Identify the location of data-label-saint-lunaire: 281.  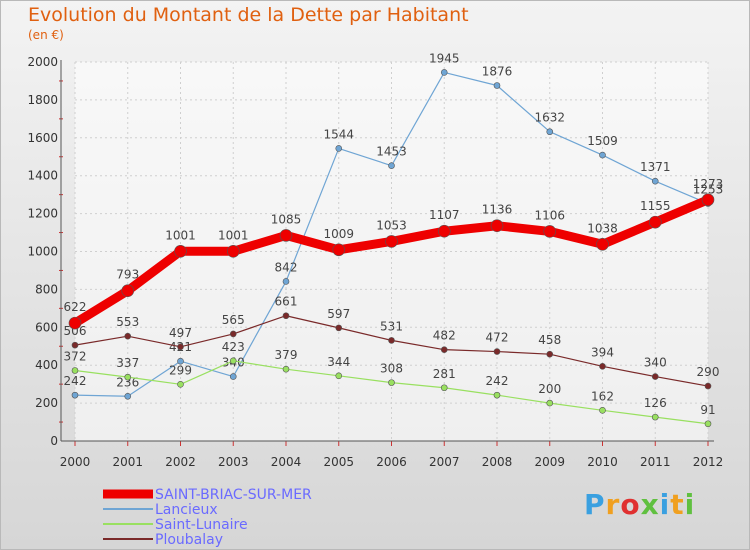
(444, 374).